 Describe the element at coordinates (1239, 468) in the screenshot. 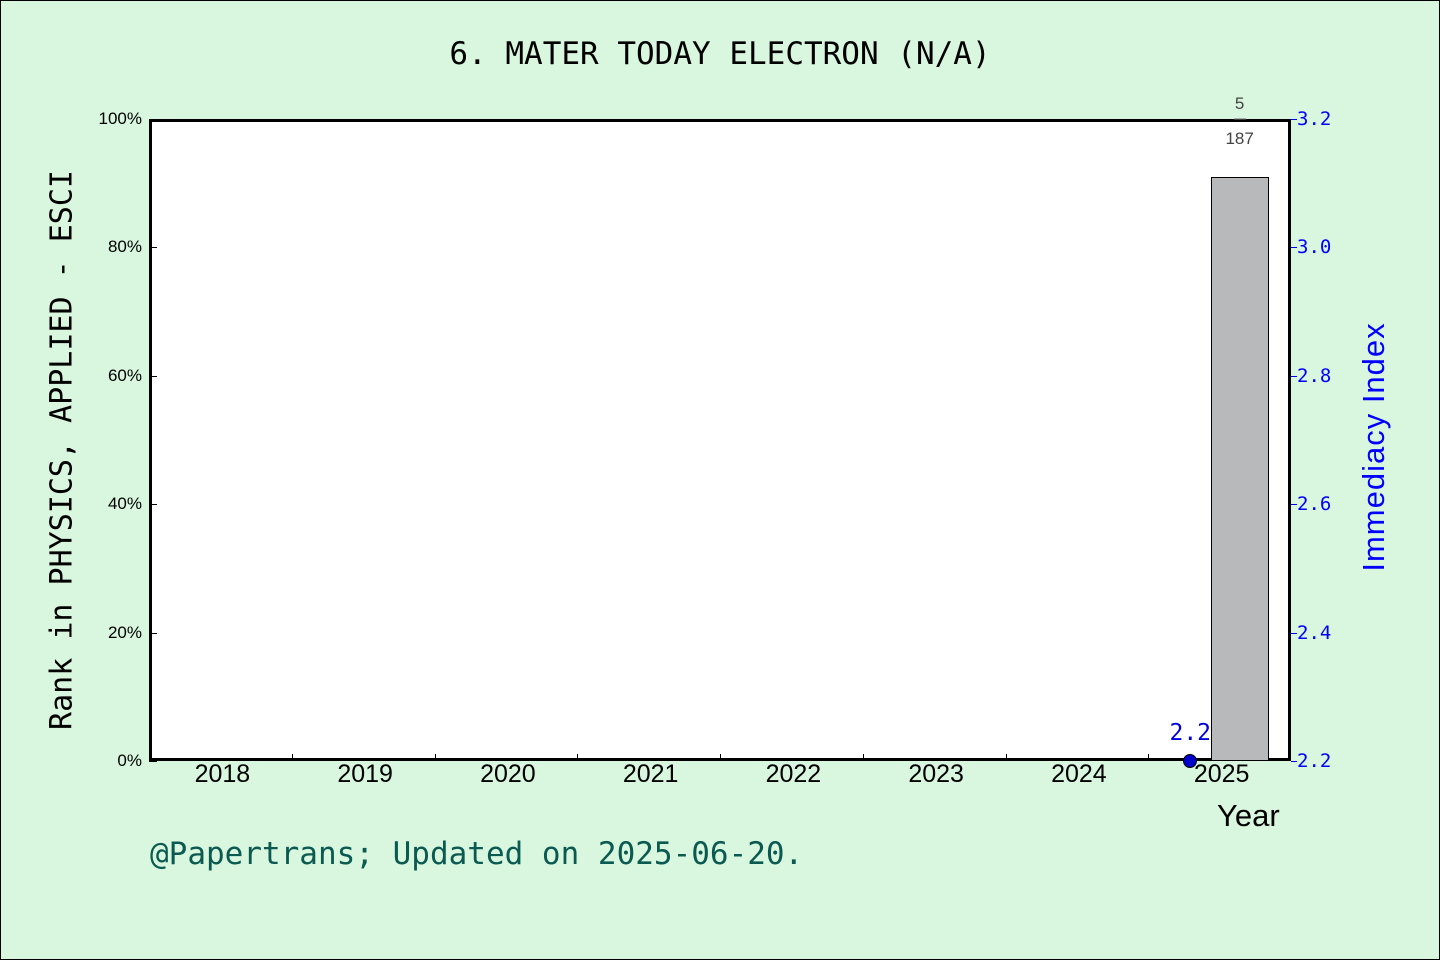

I see `rank-bar` at that location.